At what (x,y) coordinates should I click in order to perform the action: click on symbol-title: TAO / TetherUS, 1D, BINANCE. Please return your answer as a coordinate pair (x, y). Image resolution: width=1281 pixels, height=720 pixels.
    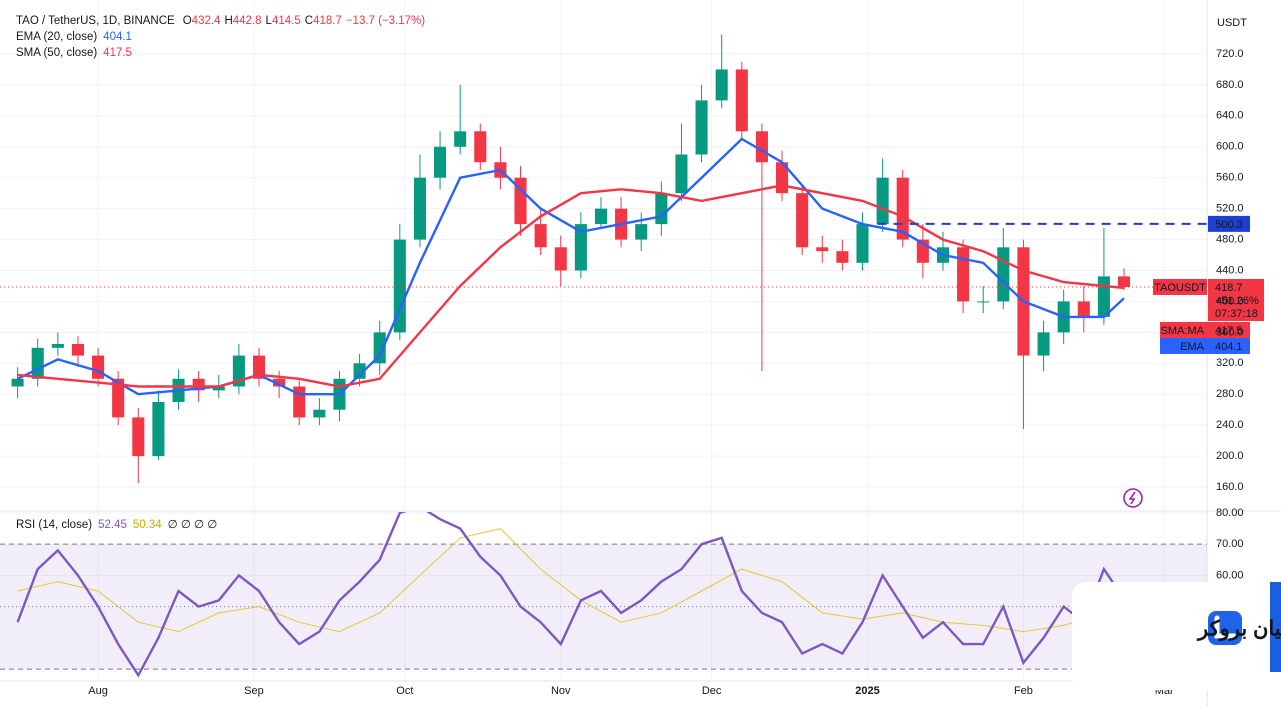
    Looking at the image, I should click on (95, 21).